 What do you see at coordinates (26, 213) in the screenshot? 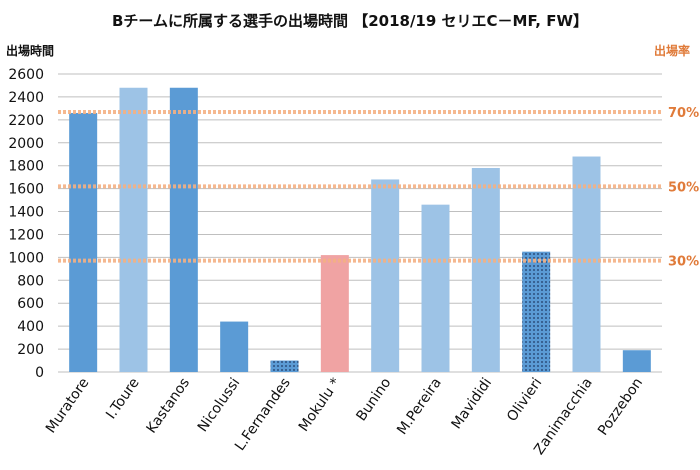
I see `y-tick-label: 1400` at bounding box center [26, 213].